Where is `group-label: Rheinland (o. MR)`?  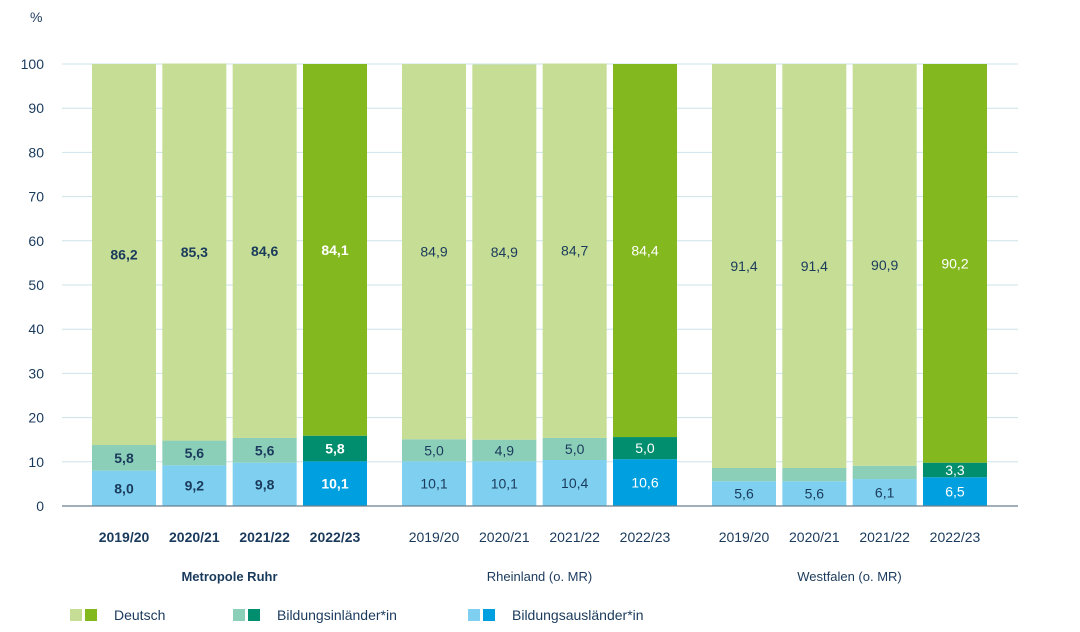
group-label: Rheinland (o. MR) is located at coordinates (540, 576).